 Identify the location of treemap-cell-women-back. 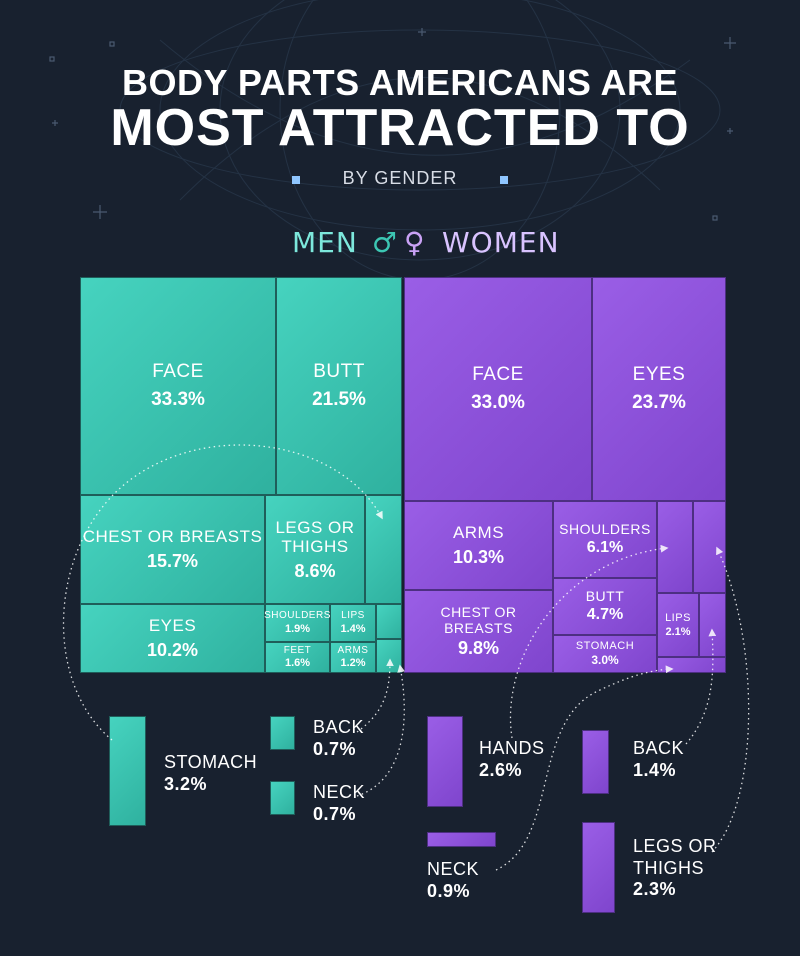
(712, 625).